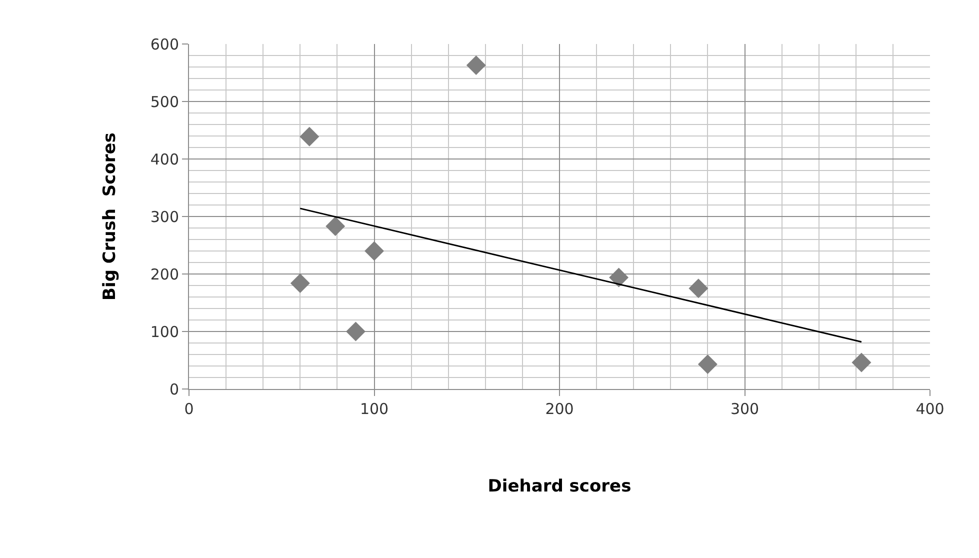  I want to click on y-tick-label: 500, so click(164, 101).